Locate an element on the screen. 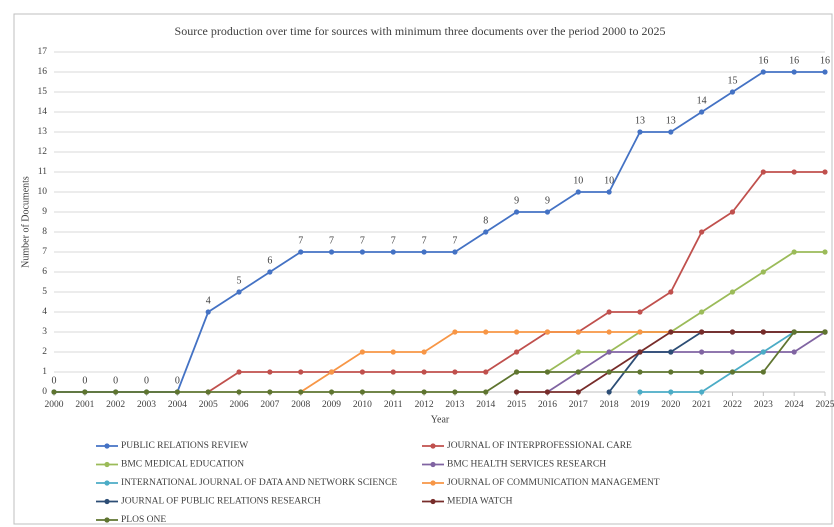 The height and width of the screenshot is (527, 834). y-tick-label: 17 is located at coordinates (43, 52).